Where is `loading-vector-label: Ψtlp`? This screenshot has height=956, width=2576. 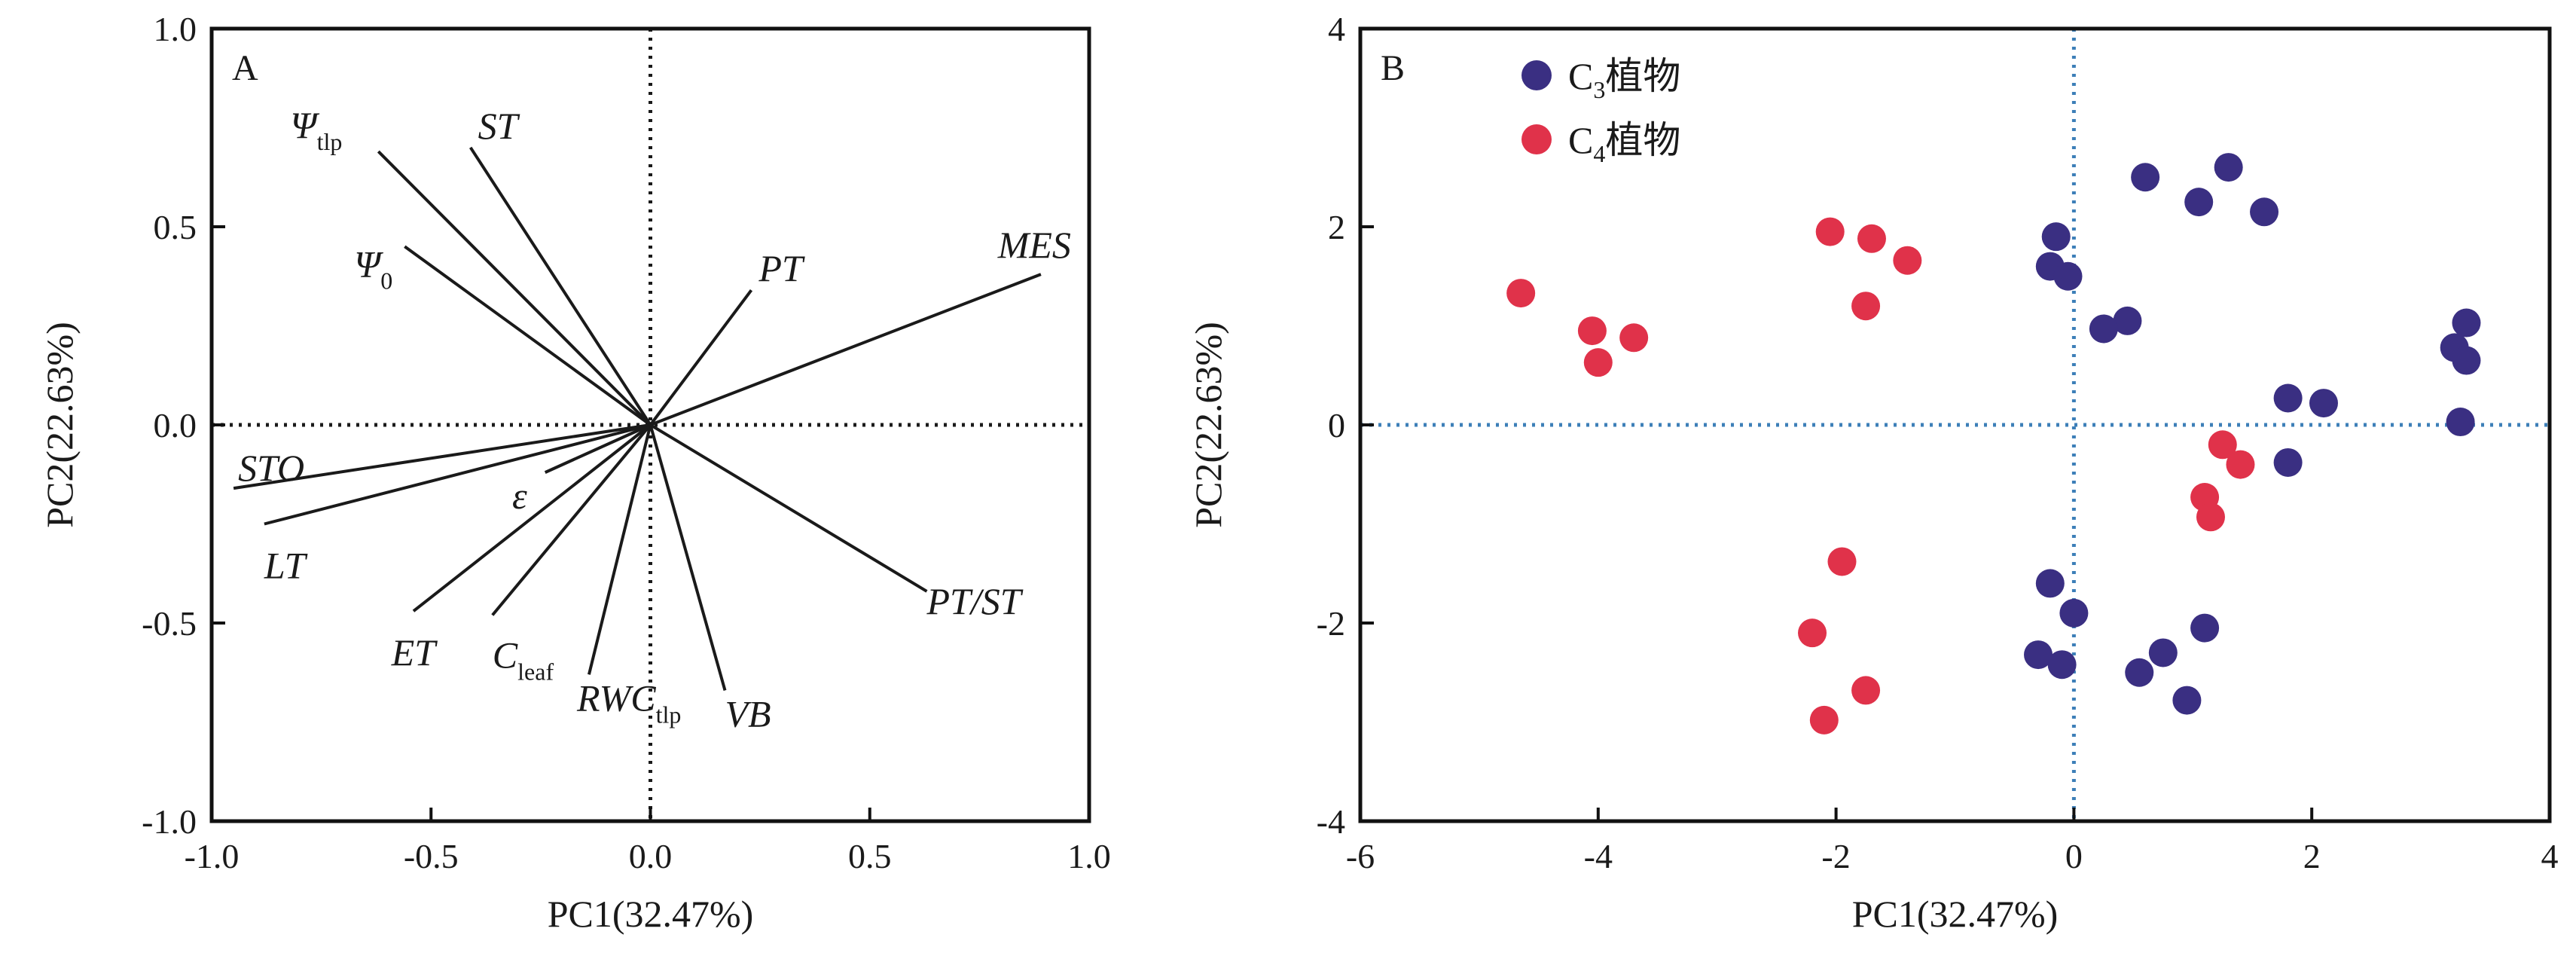
loading-vector-label: Ψtlp is located at coordinates (316, 129).